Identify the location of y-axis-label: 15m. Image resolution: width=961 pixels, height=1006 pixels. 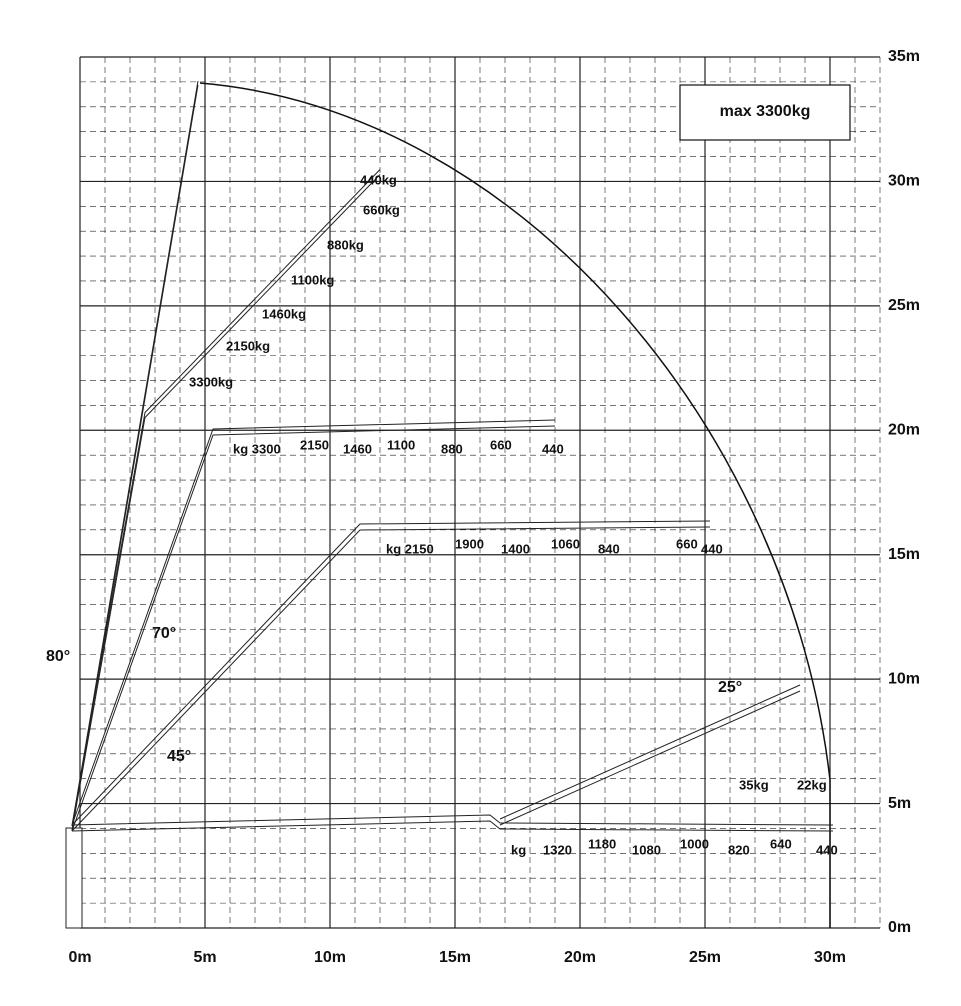
(904, 554).